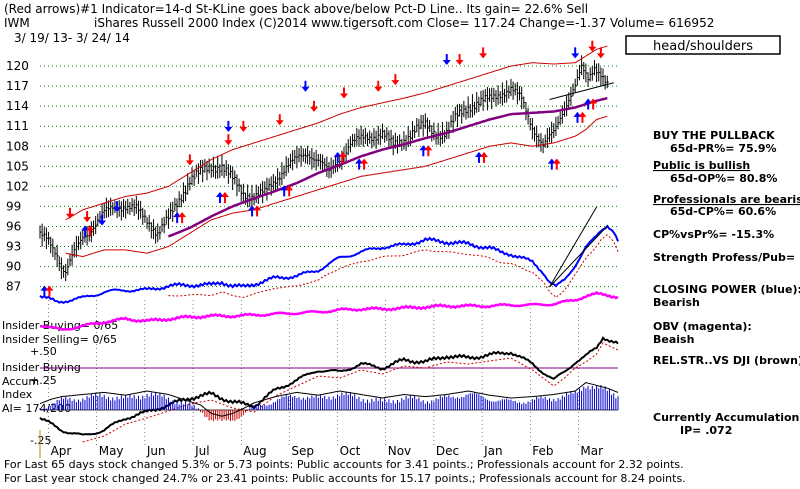  Describe the element at coordinates (111, 451) in the screenshot. I see `month-label: May` at that location.